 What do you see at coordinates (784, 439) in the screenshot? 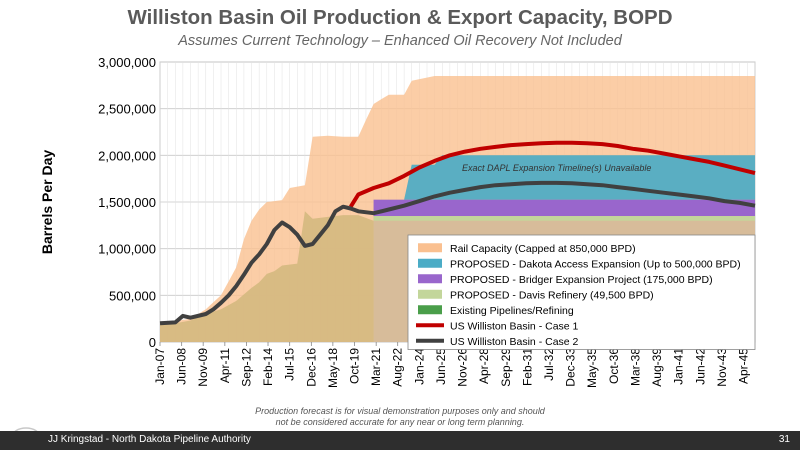
I see `page-number: 31` at bounding box center [784, 439].